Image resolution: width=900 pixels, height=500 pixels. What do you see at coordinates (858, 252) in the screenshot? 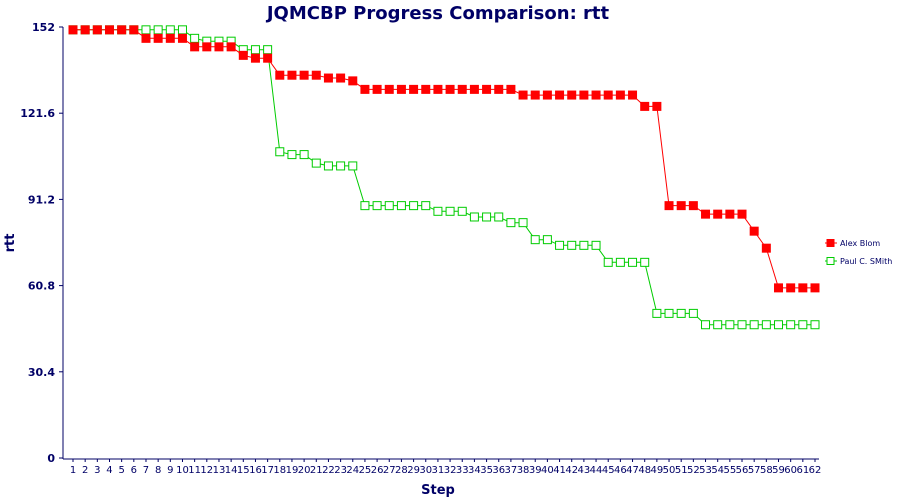
I see `legend: Alex Blom Paul C. SMith` at bounding box center [858, 252].